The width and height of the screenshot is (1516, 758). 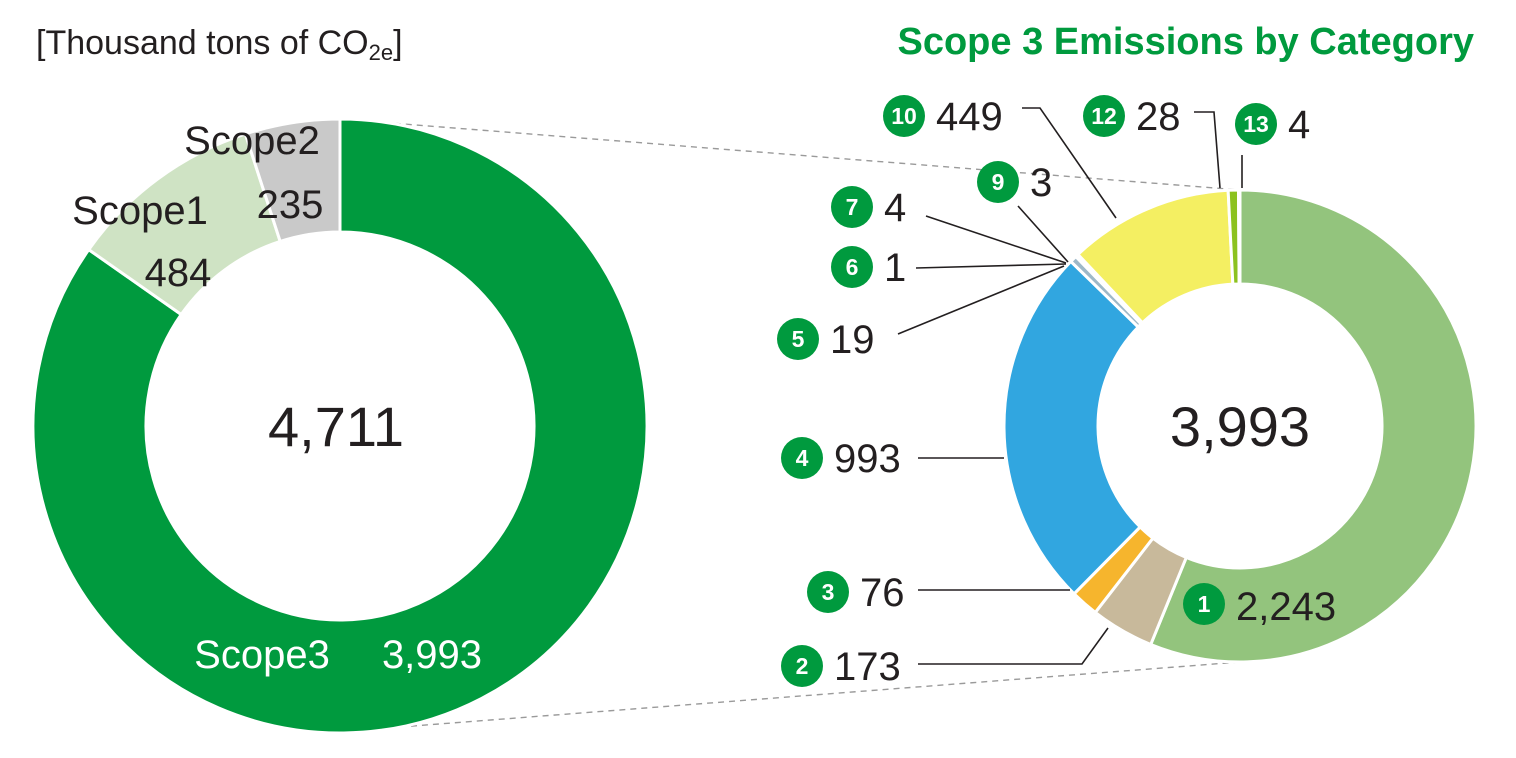 I want to click on category-label-7: 7 4, so click(x=868, y=208).